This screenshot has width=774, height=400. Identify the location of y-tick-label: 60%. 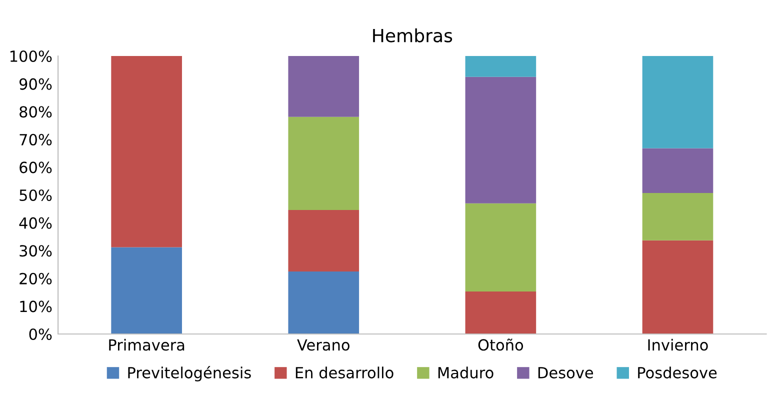
(36, 168).